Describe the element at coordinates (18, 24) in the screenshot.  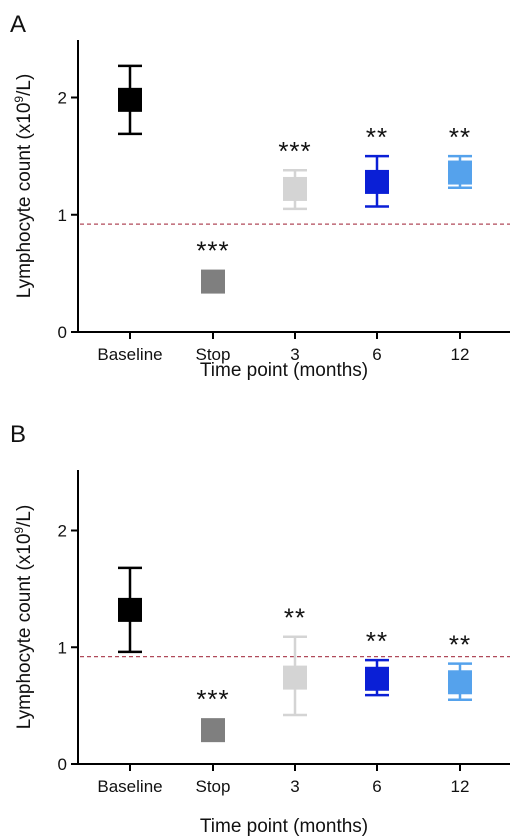
I see `panel-label-a: A` at that location.